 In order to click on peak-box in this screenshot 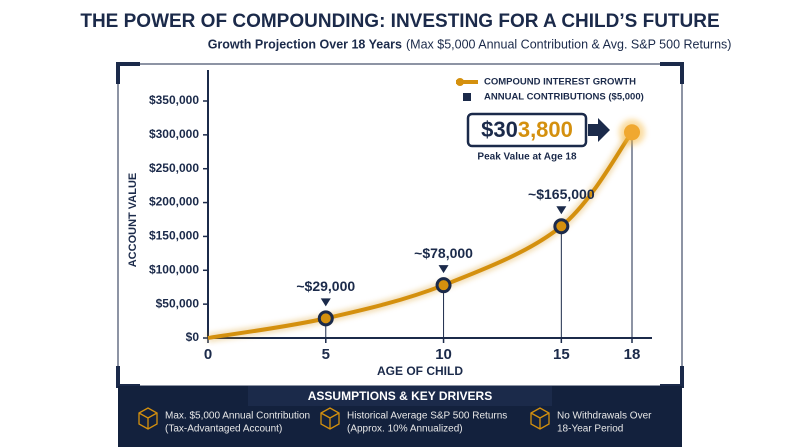, I will do `click(527, 130)`.